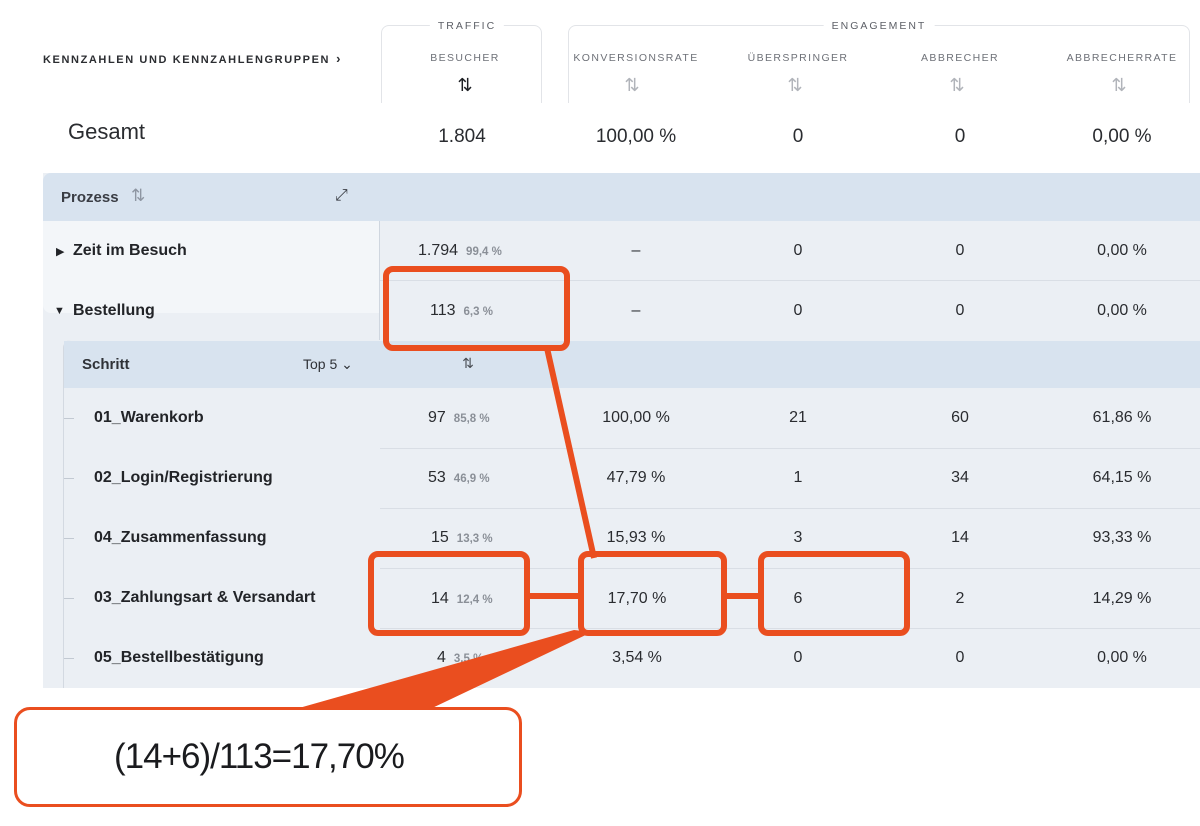  I want to click on col-abbrecher: ABBRECHER, so click(960, 58).